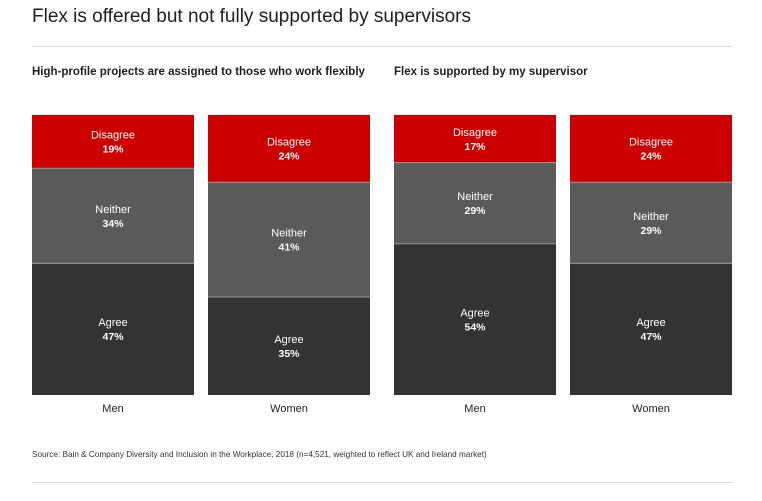 The width and height of the screenshot is (762, 501). I want to click on top-divider, so click(382, 46).